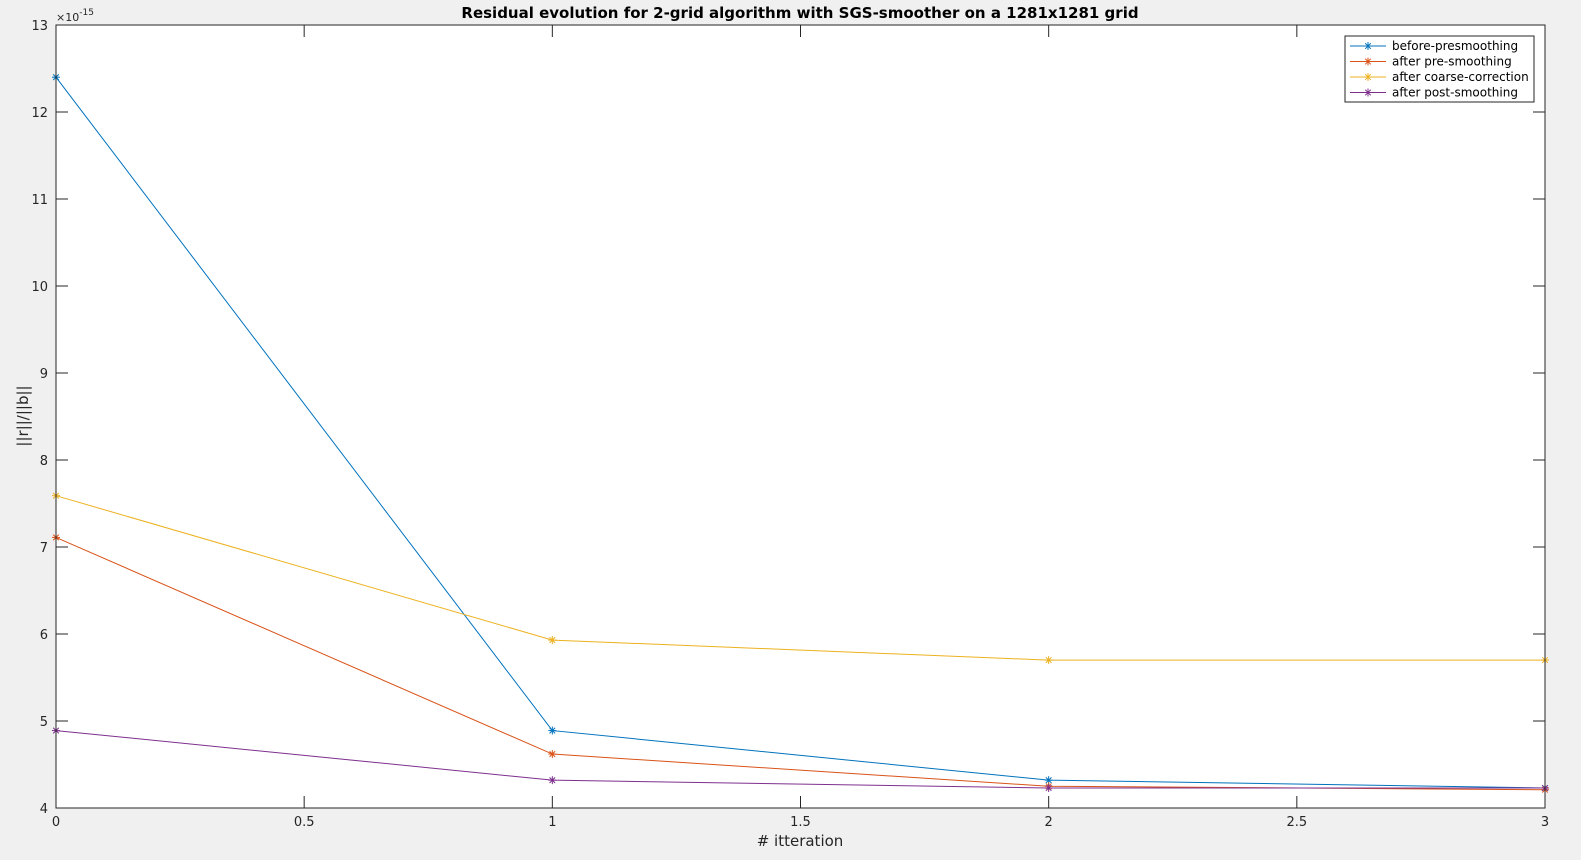 Image resolution: width=1581 pixels, height=860 pixels. I want to click on y-tick-label: 7, so click(44, 548).